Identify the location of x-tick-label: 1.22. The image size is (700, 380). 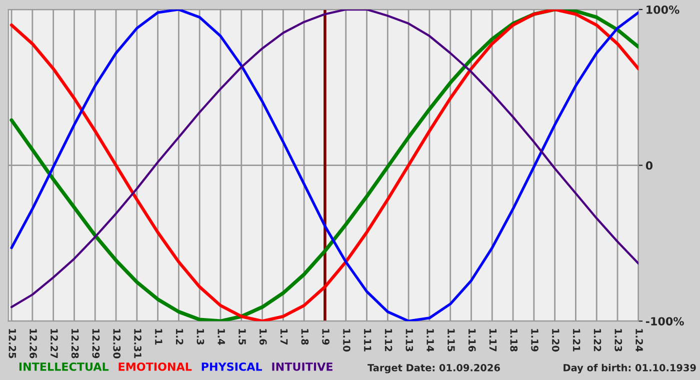
(598, 340).